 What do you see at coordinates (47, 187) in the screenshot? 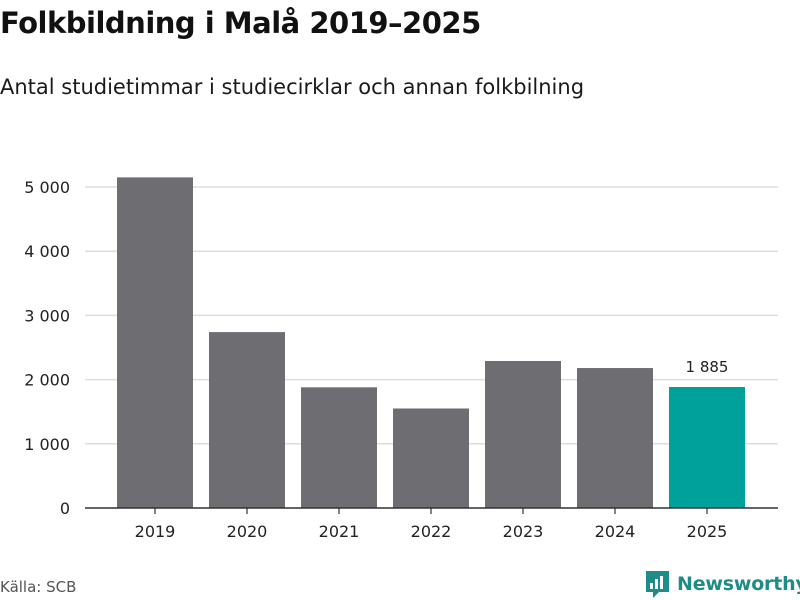
I see `y-tick-label: 5 000` at bounding box center [47, 187].